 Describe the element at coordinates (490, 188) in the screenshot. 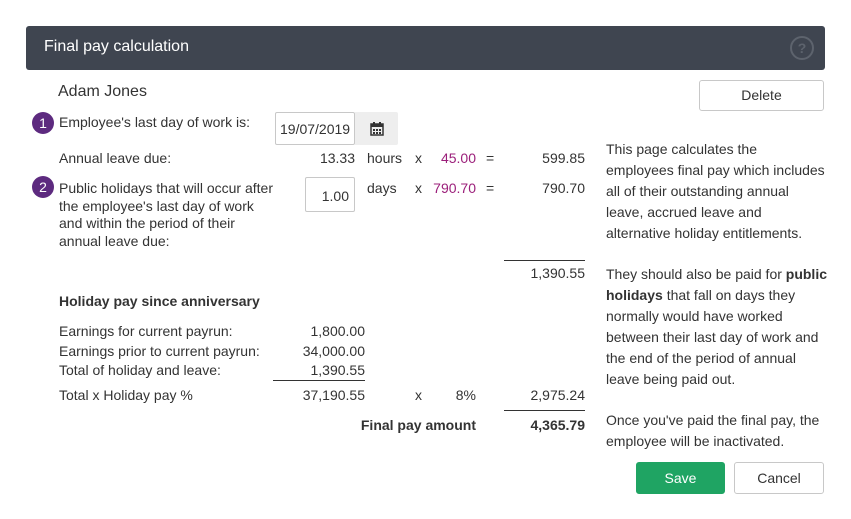

I see `public-holidays-equals: =` at that location.